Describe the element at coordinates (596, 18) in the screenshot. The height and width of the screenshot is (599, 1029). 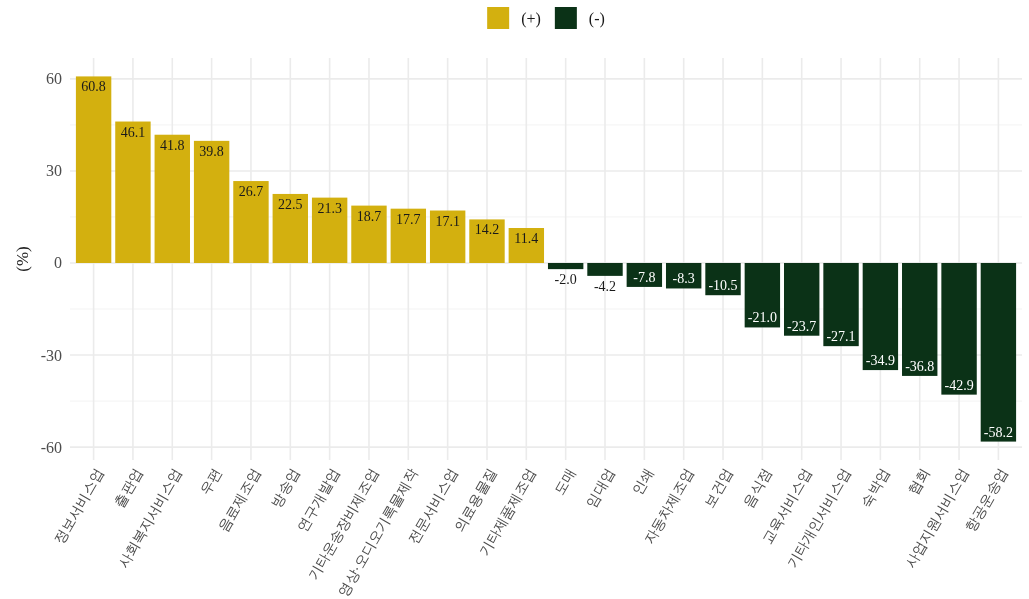
I see `legend-label: (-)` at that location.